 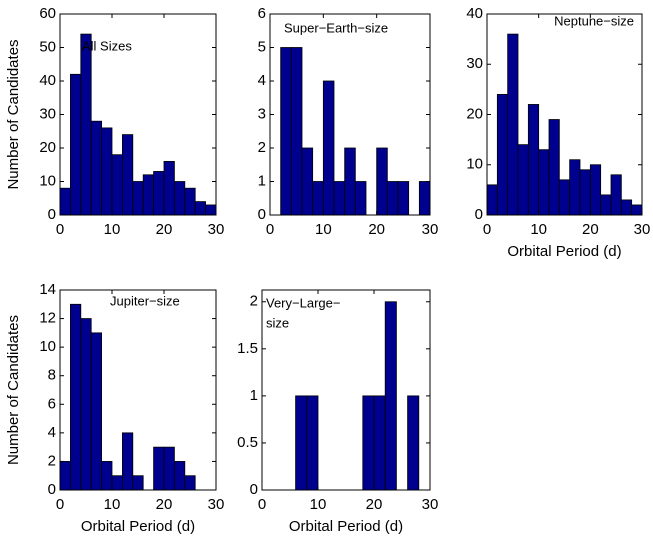 I want to click on panel-label: All Sizes, so click(x=107, y=45).